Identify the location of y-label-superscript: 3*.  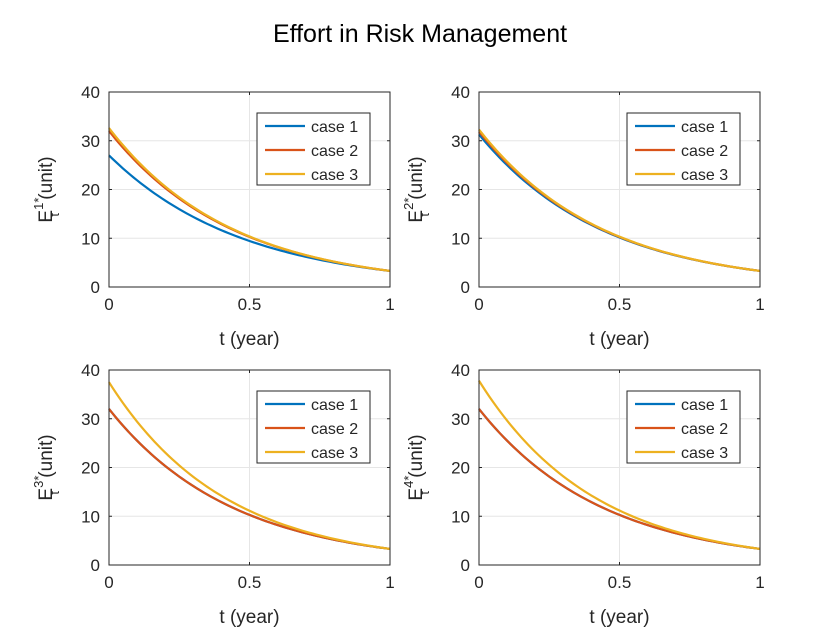
(38, 482).